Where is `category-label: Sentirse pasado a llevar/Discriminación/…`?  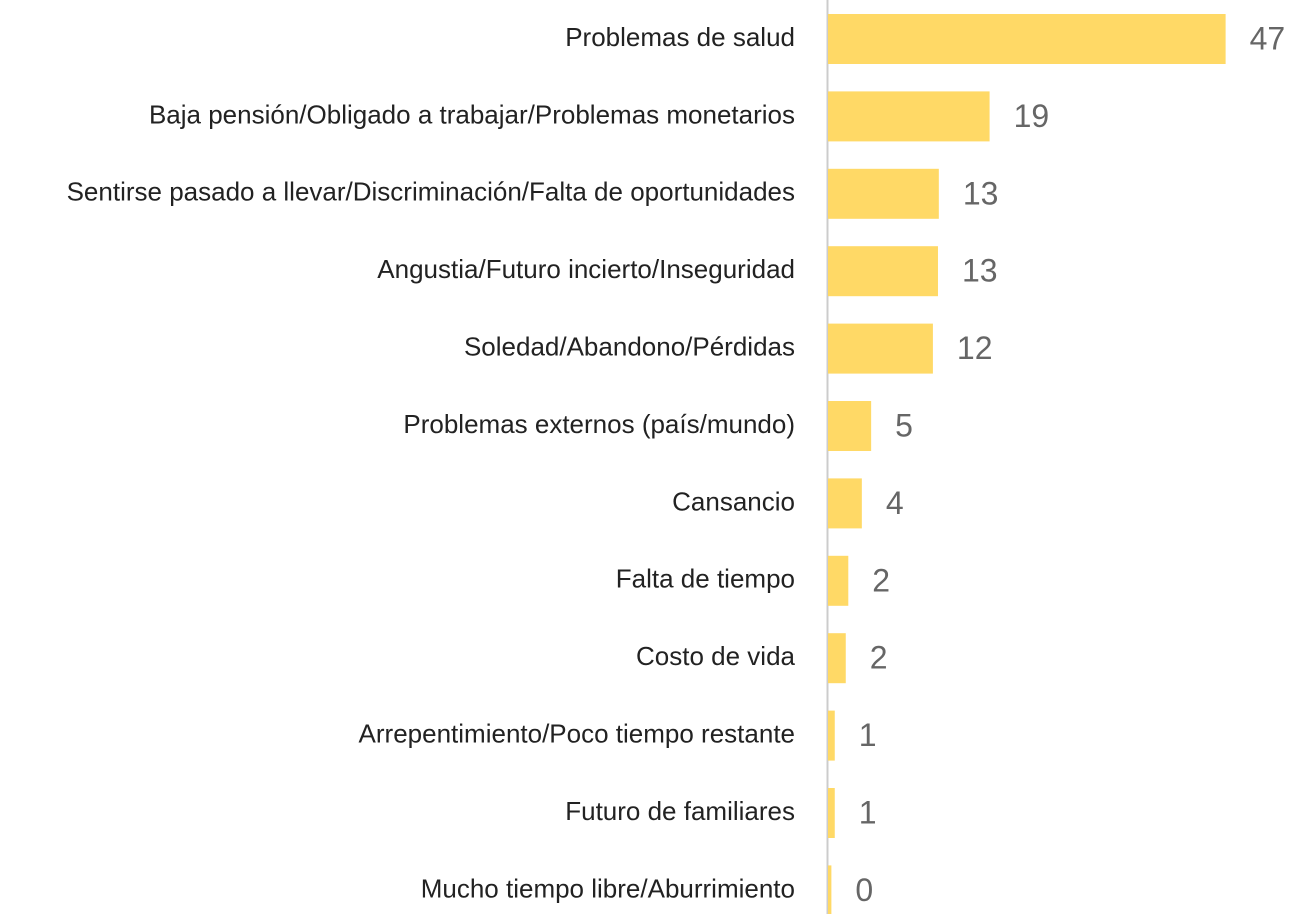
category-label: Sentirse pasado a llevar/Discriminación/… is located at coordinates (431, 192).